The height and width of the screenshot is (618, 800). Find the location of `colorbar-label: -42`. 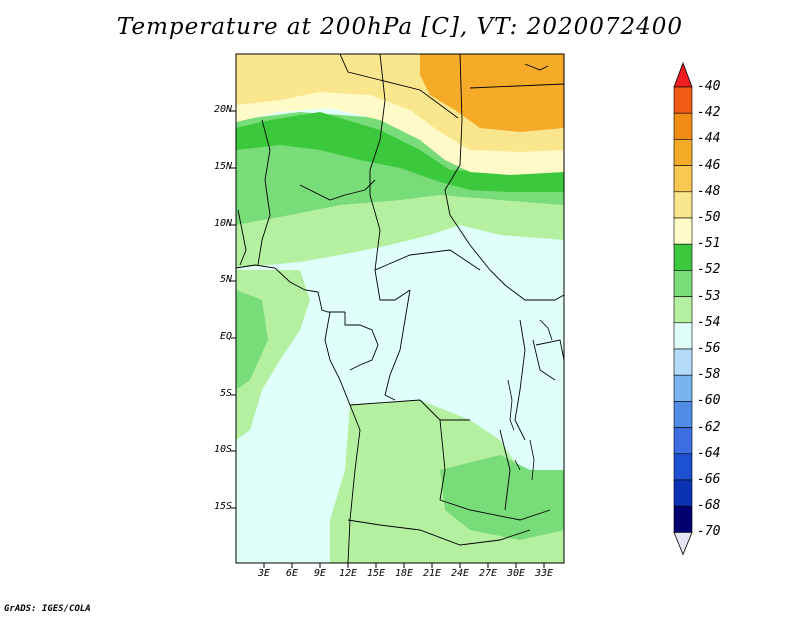

colorbar-label: -42 is located at coordinates (709, 113).